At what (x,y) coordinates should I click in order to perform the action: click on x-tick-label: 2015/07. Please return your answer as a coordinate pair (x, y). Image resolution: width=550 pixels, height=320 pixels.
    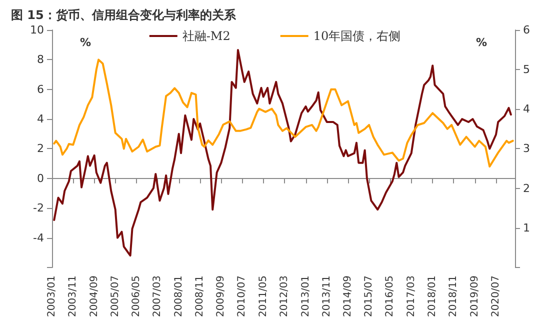
    Looking at the image, I should click on (369, 296).